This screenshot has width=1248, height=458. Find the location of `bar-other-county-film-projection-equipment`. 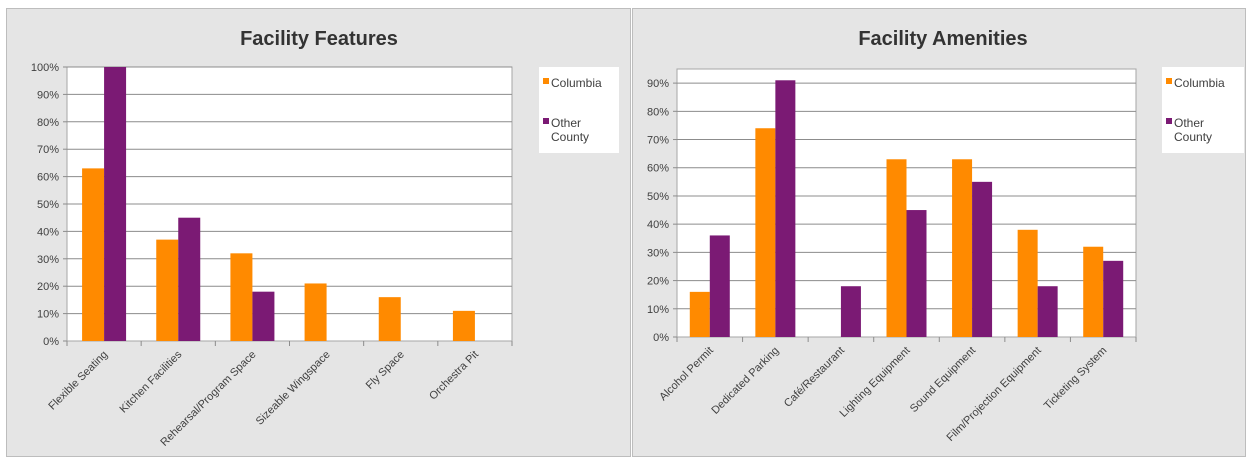

bar-other-county-film-projection-equipment is located at coordinates (1047, 311).